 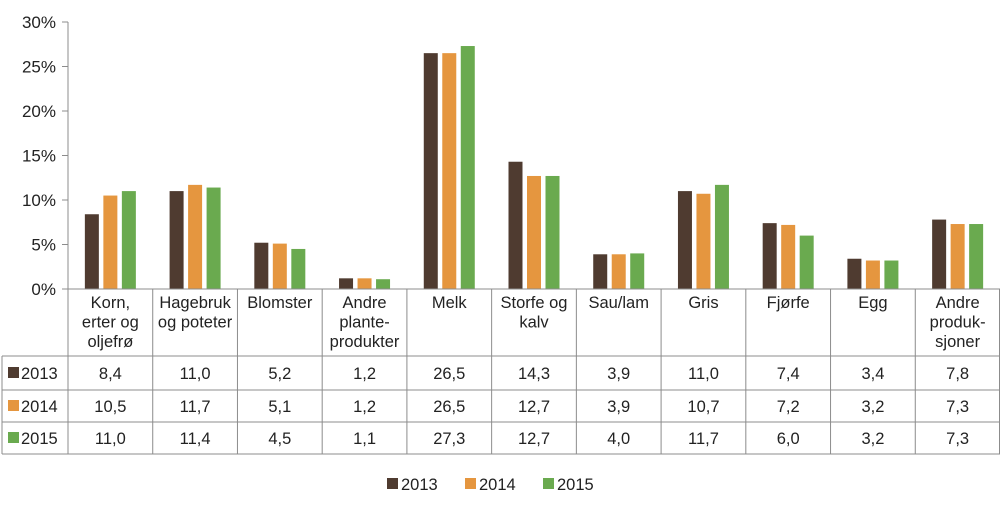 What do you see at coordinates (43, 245) in the screenshot?
I see `y-tick-label: 5%` at bounding box center [43, 245].